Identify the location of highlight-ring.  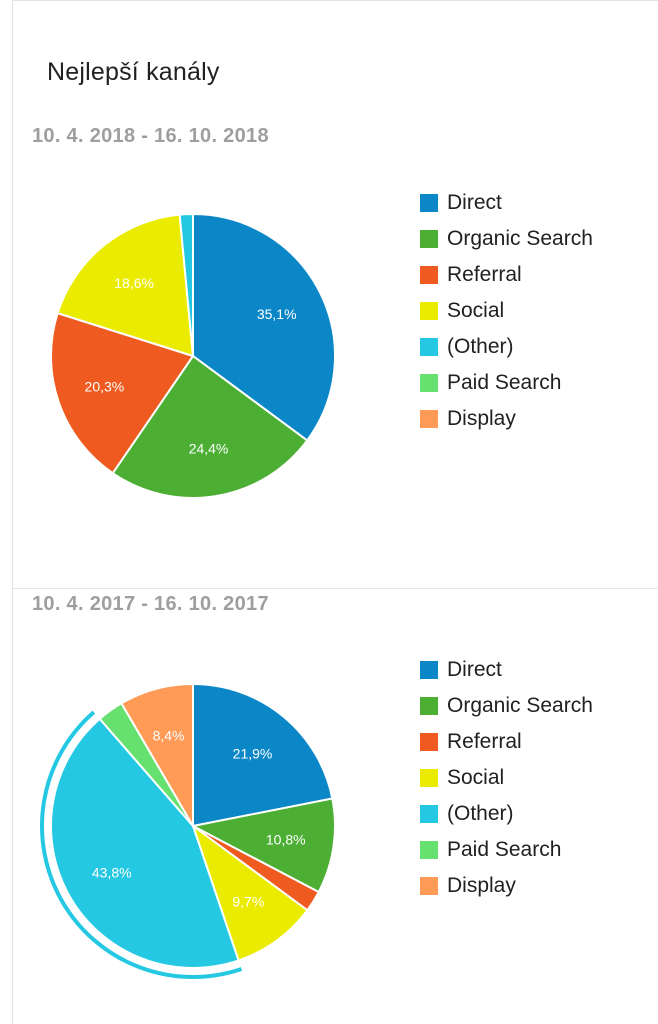
(141, 844).